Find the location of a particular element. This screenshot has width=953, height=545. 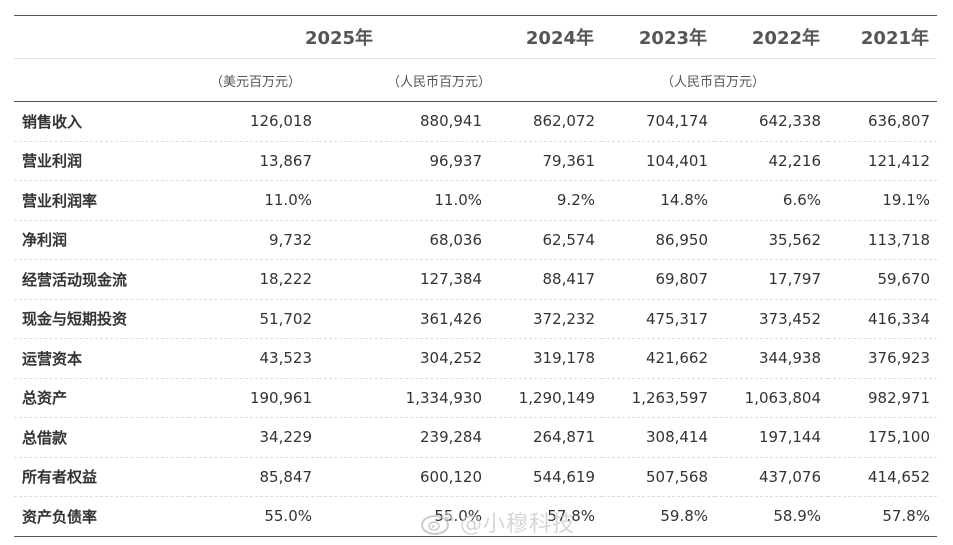

value-cell: 414,652 is located at coordinates (883, 477).